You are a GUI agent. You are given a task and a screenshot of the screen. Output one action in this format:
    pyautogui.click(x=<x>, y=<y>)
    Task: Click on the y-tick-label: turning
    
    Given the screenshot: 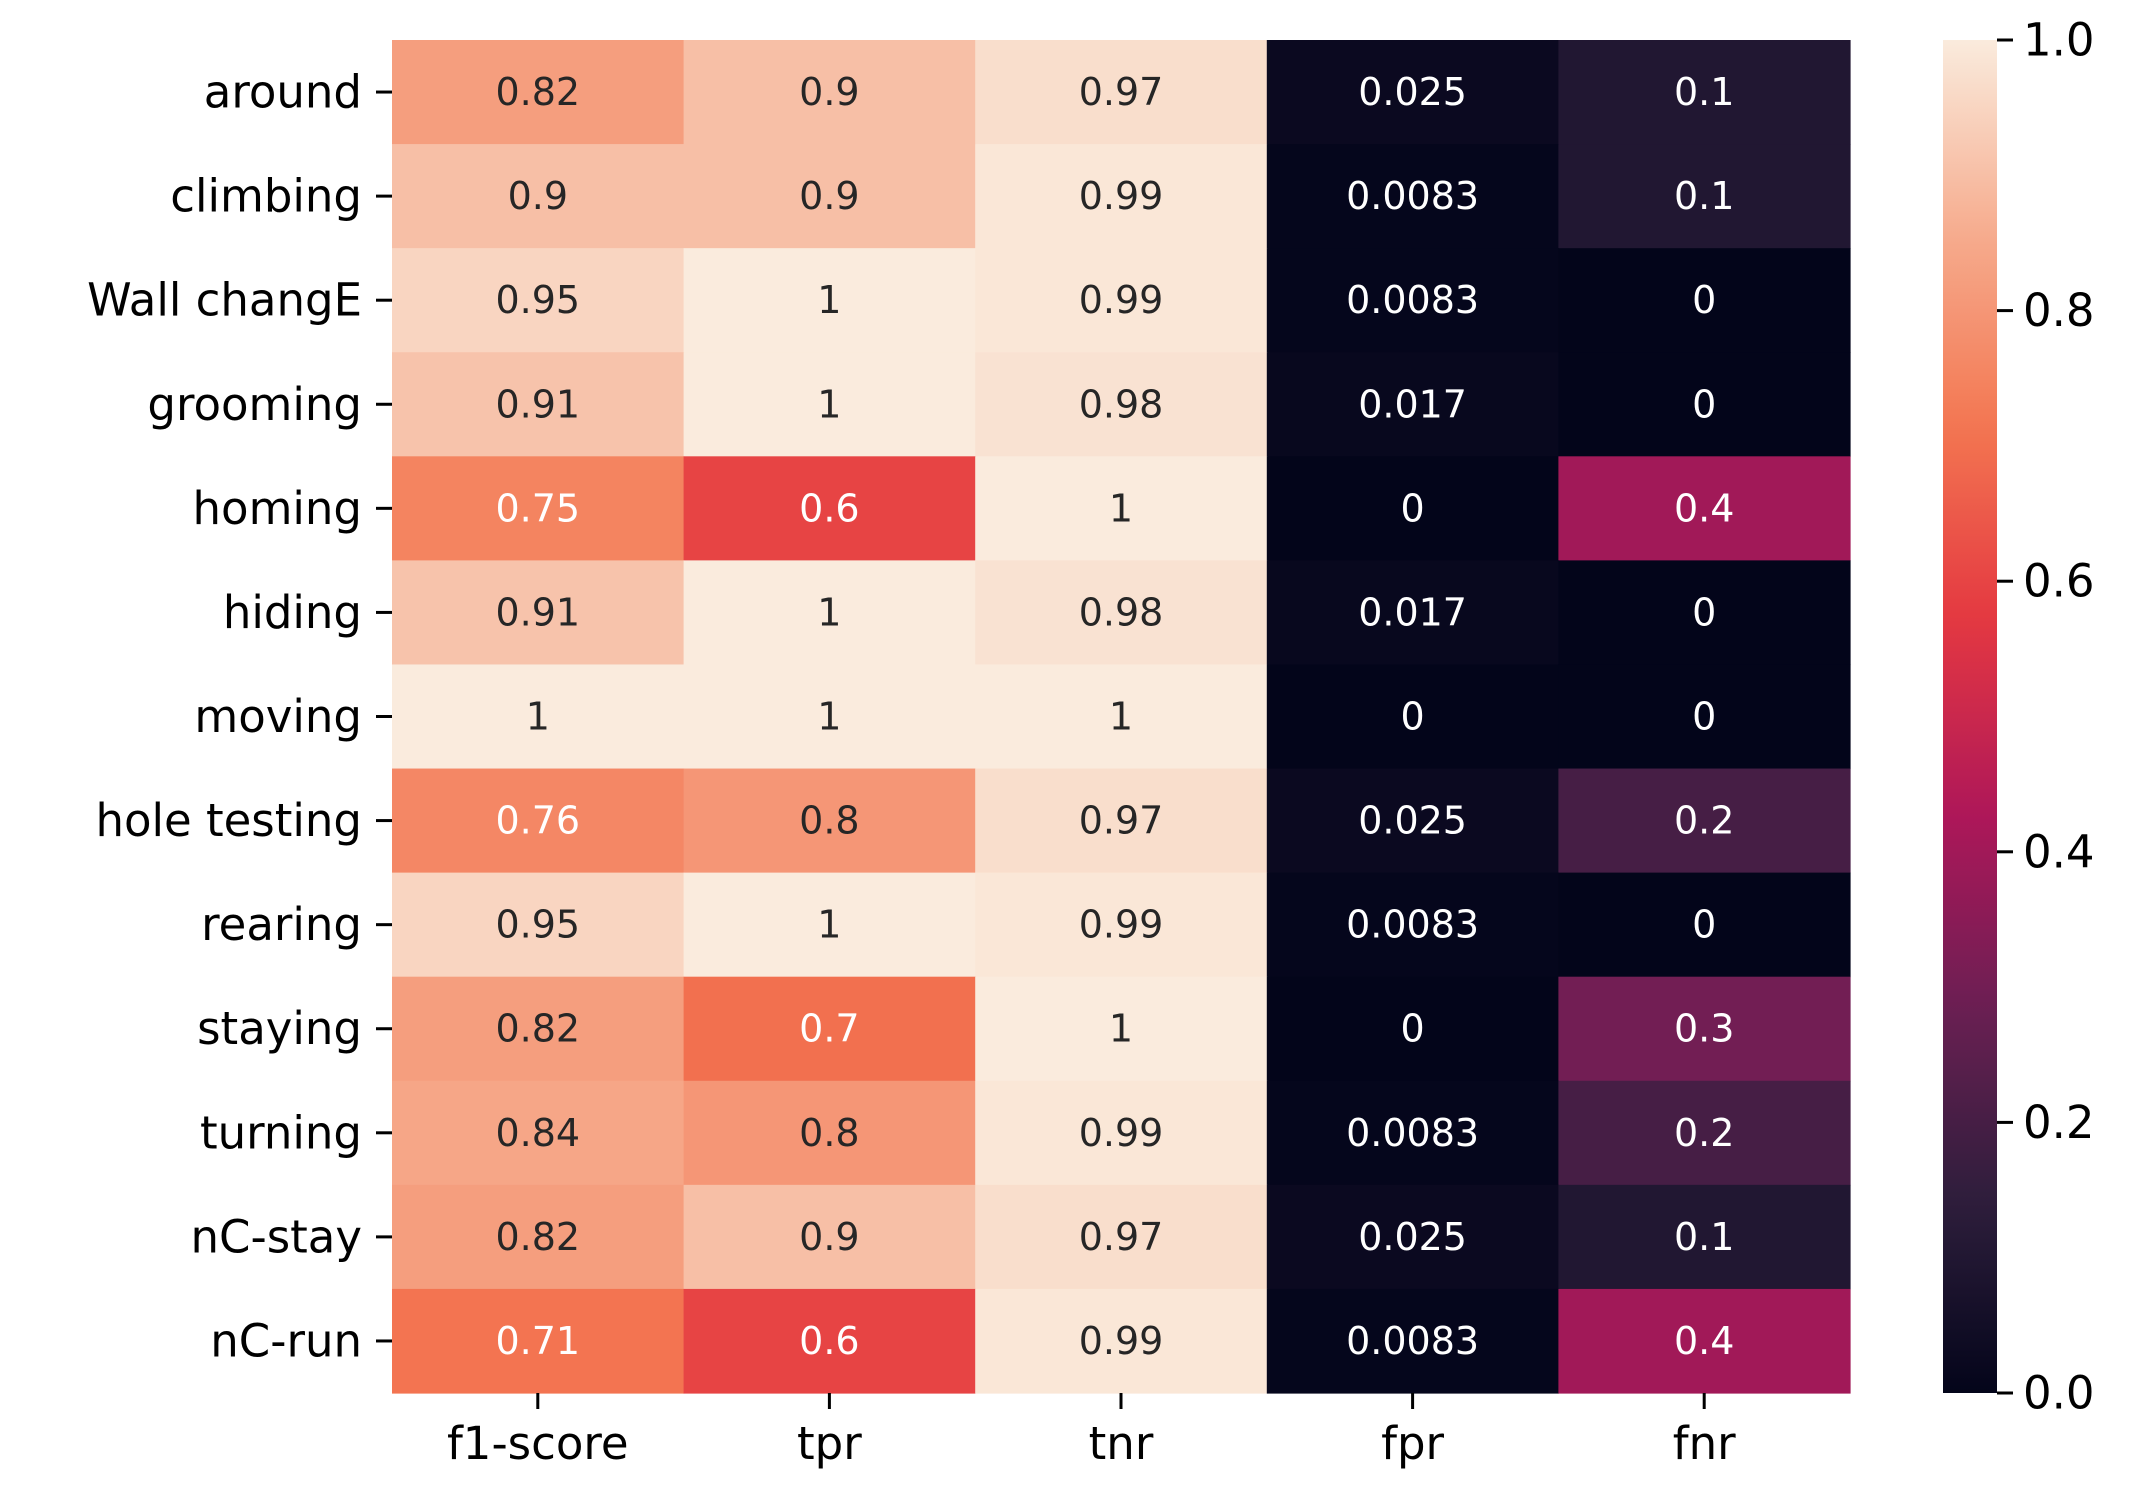 What is the action you would take?
    pyautogui.click(x=281, y=1132)
    